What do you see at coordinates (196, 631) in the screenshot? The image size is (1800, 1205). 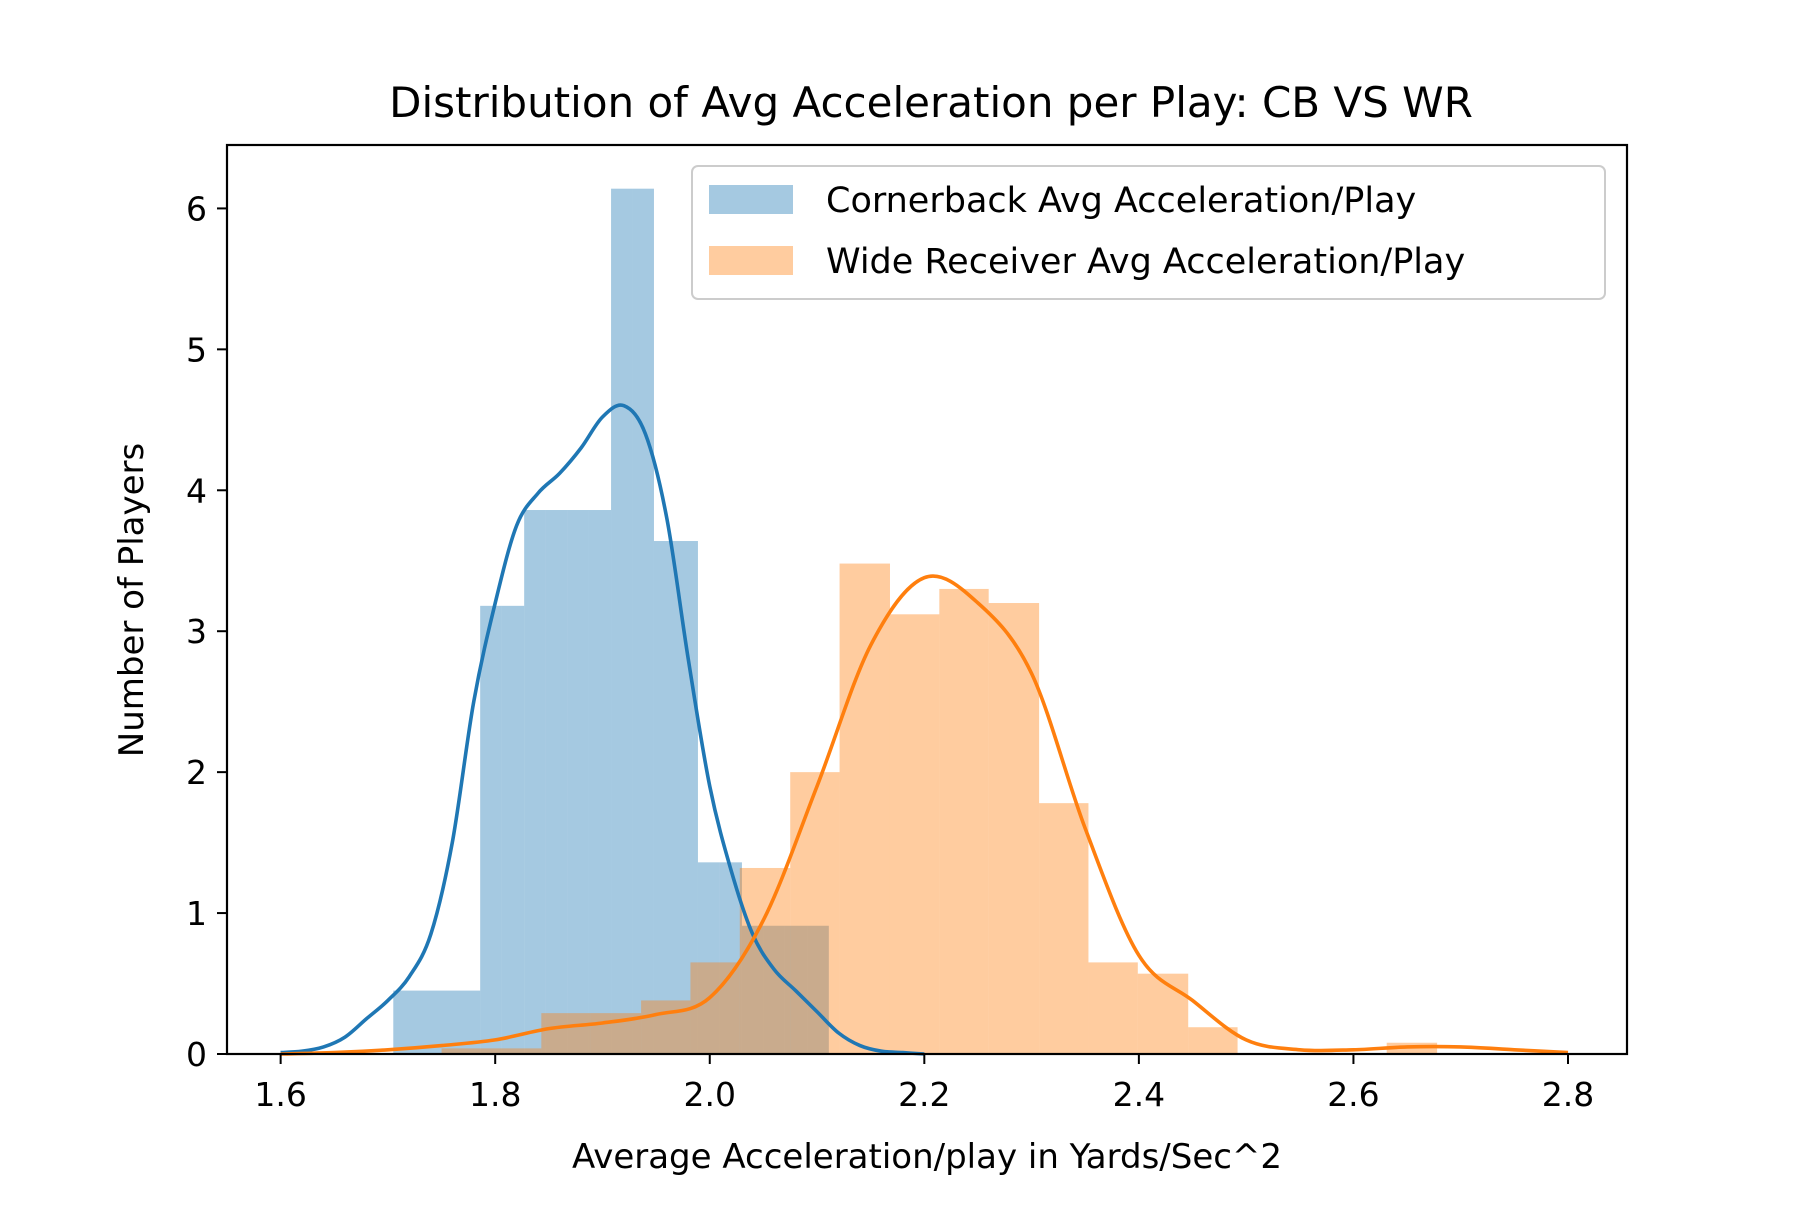 I see `y-tick-label: 3` at bounding box center [196, 631].